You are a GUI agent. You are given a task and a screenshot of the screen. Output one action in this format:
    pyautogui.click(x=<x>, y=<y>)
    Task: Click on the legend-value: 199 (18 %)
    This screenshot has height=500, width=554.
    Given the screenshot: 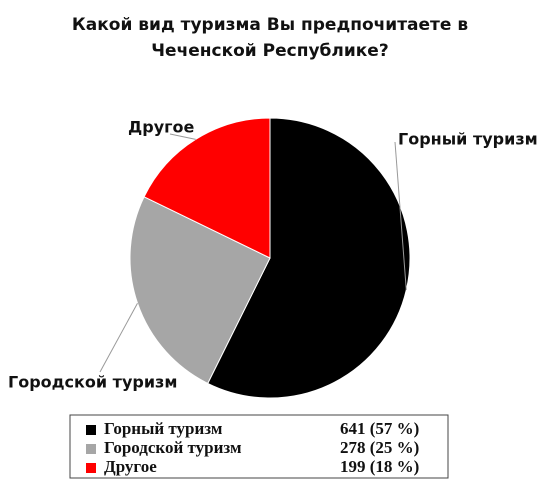 What is the action you would take?
    pyautogui.click(x=379, y=466)
    